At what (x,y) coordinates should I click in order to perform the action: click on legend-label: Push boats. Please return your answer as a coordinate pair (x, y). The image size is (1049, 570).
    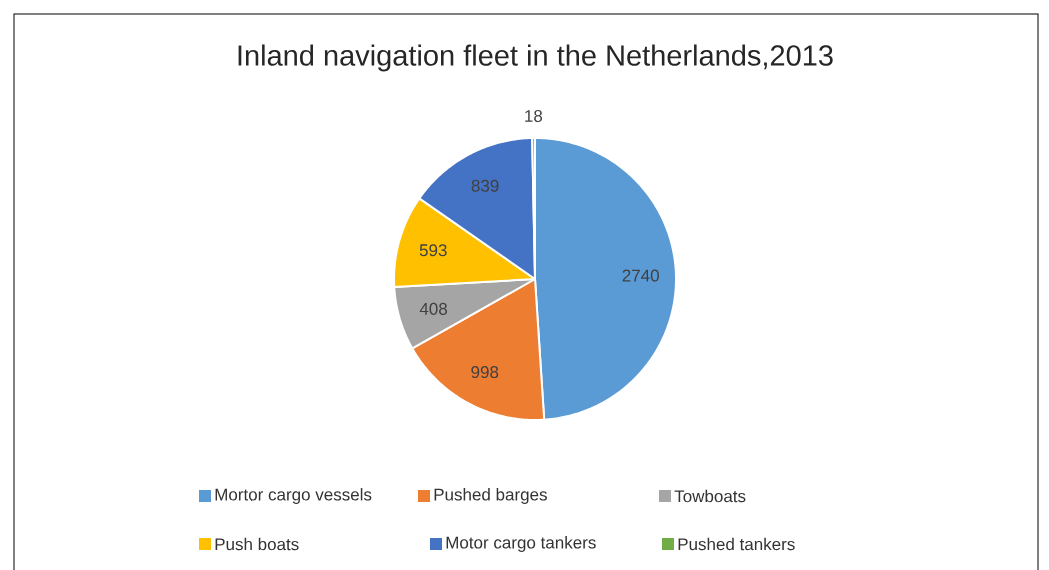
    Looking at the image, I should click on (257, 544).